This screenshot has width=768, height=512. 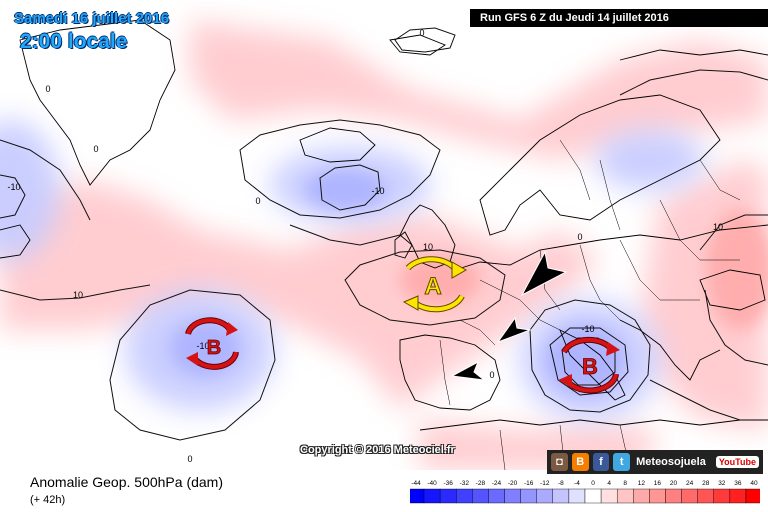 I want to click on twitter-icon: t, so click(x=622, y=462).